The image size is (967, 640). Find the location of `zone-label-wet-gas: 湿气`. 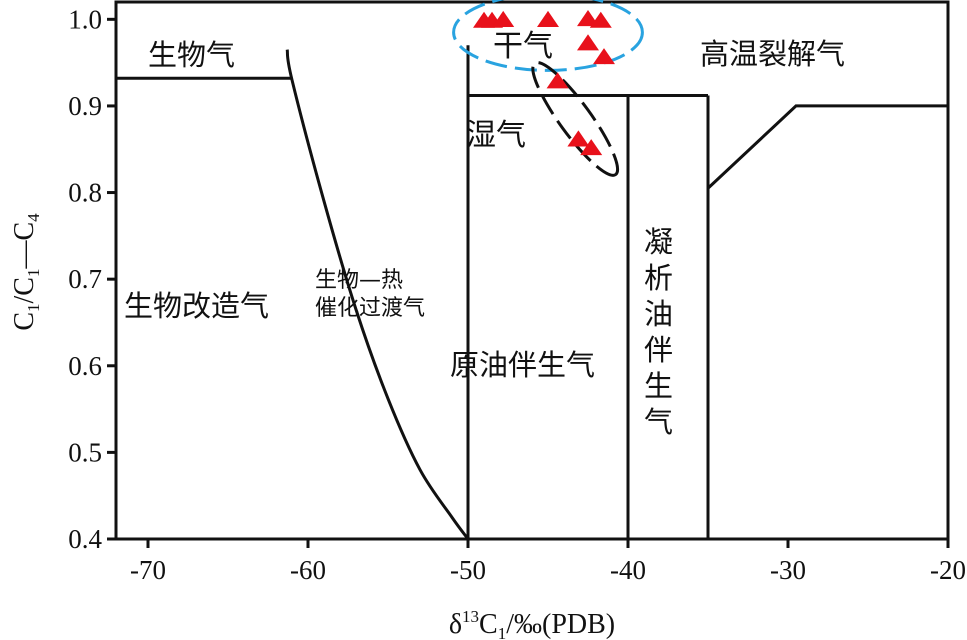

zone-label-wet-gas: 湿气 is located at coordinates (496, 135).